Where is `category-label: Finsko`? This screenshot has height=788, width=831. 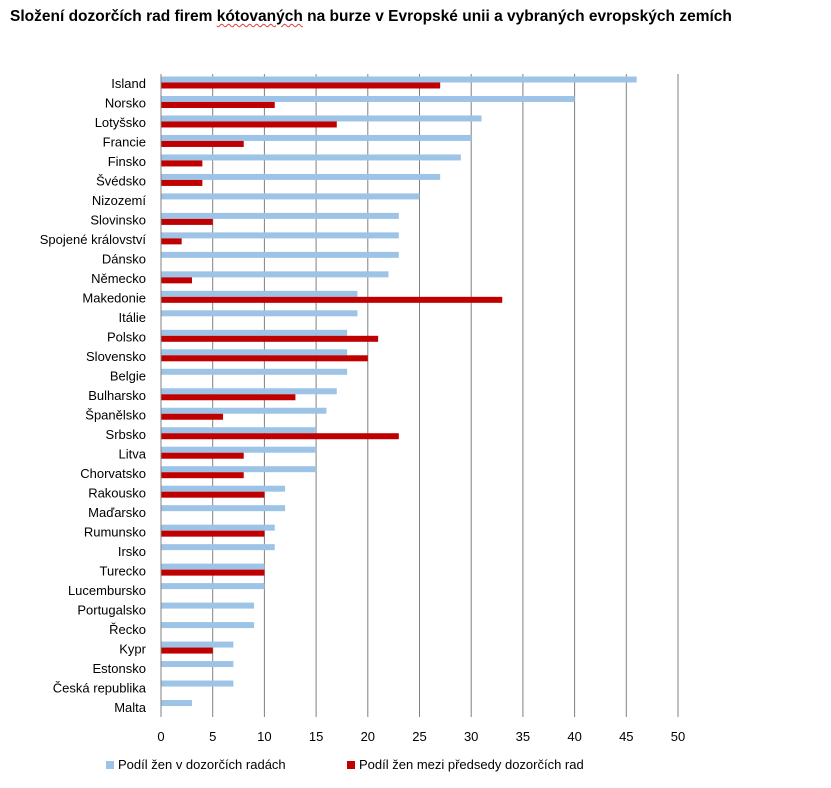 category-label: Finsko is located at coordinates (127, 161).